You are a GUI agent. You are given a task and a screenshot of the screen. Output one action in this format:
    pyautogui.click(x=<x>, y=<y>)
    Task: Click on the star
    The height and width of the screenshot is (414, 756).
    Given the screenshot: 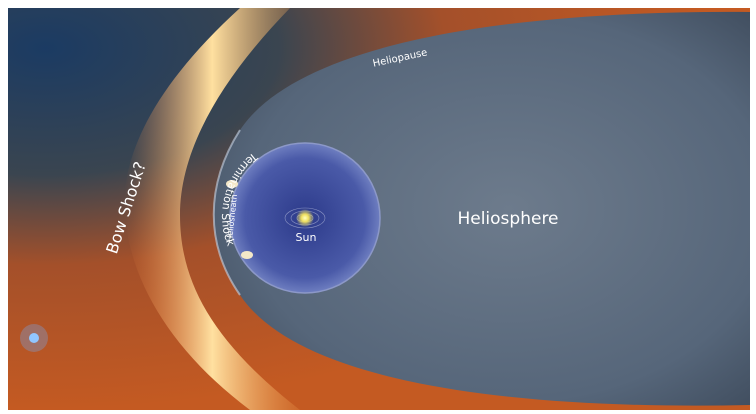 What is the action you would take?
    pyautogui.click(x=34, y=338)
    